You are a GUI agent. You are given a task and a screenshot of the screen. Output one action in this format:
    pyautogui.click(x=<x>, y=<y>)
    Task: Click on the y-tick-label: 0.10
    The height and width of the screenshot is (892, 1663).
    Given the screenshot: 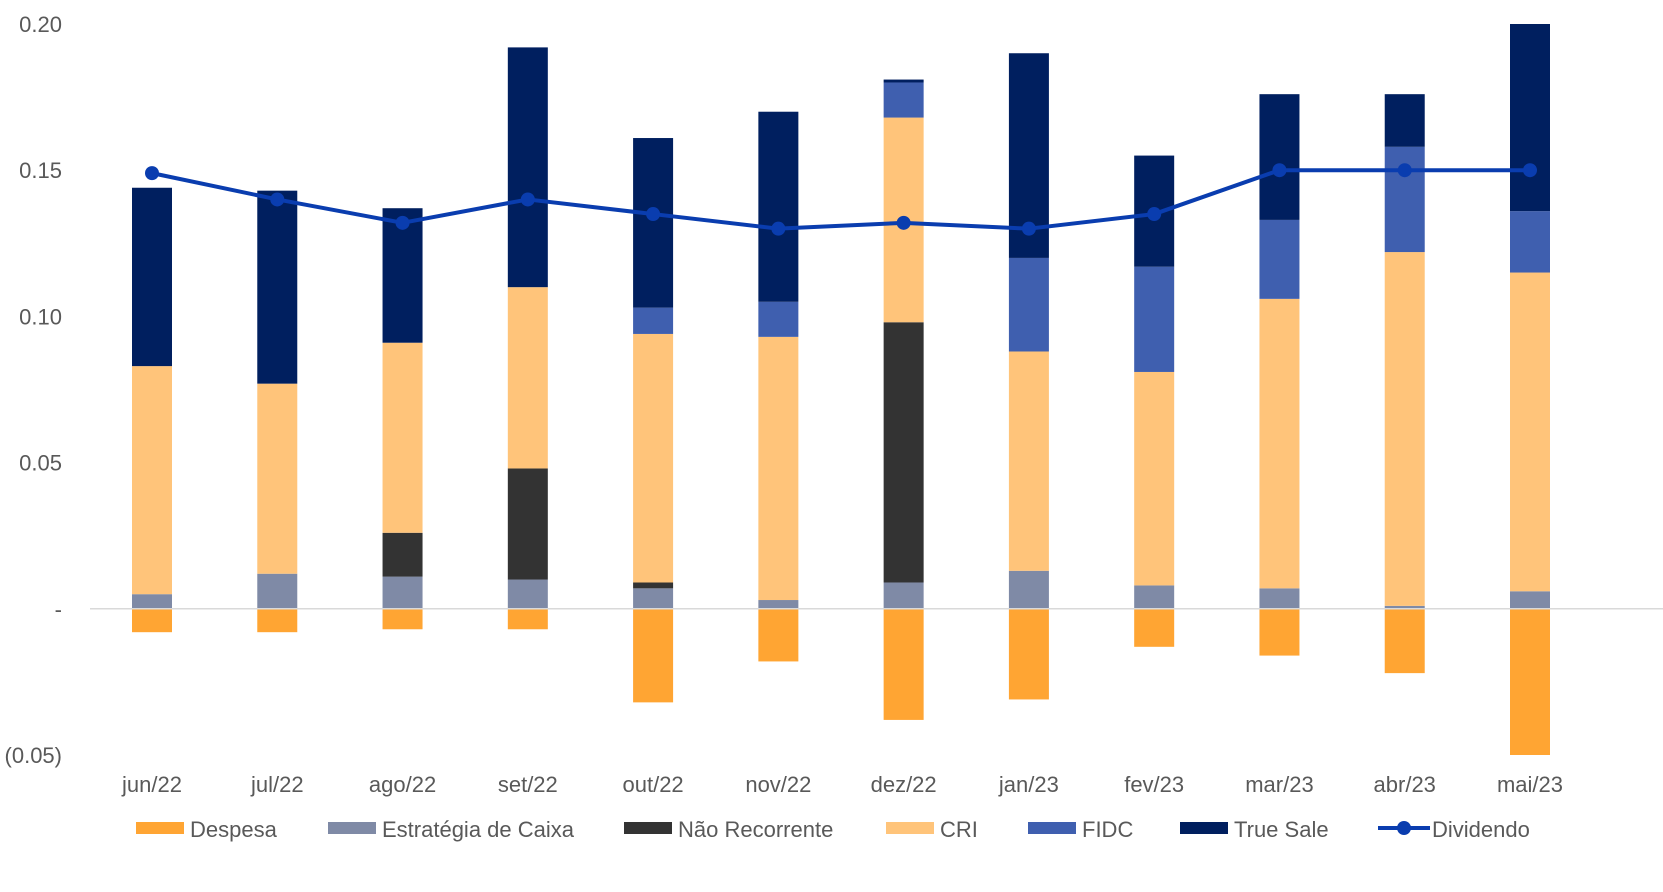 What is the action you would take?
    pyautogui.click(x=40, y=316)
    